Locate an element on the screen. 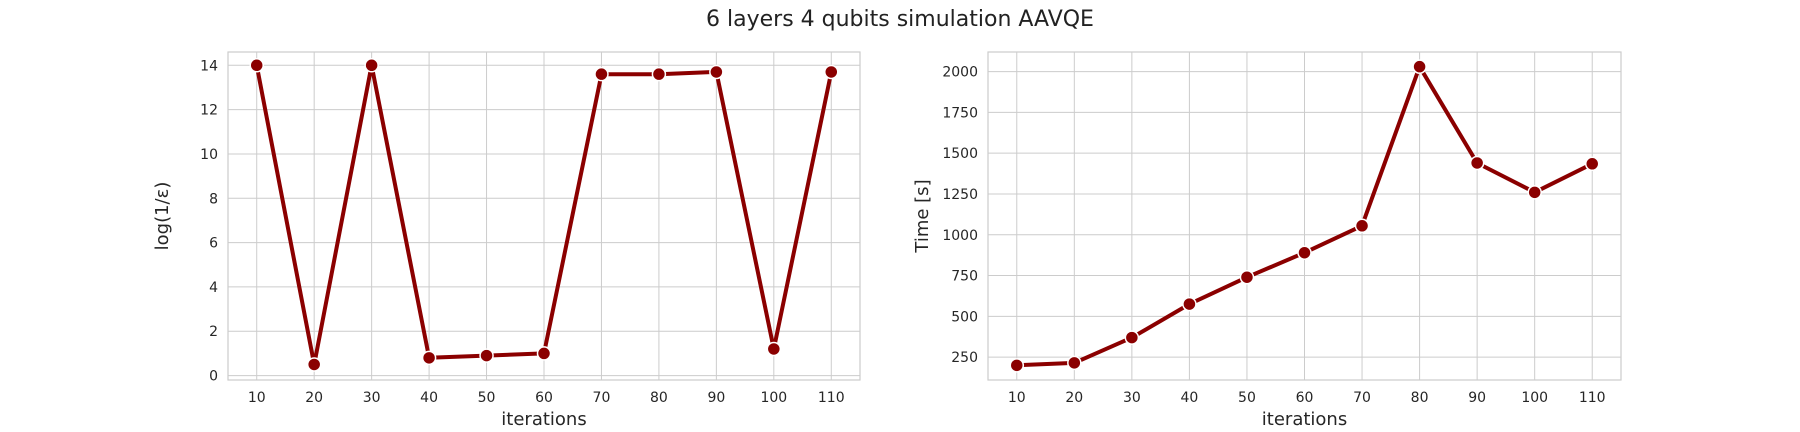 This screenshot has width=1800, height=432. y-tick-label: 10 is located at coordinates (209, 155).